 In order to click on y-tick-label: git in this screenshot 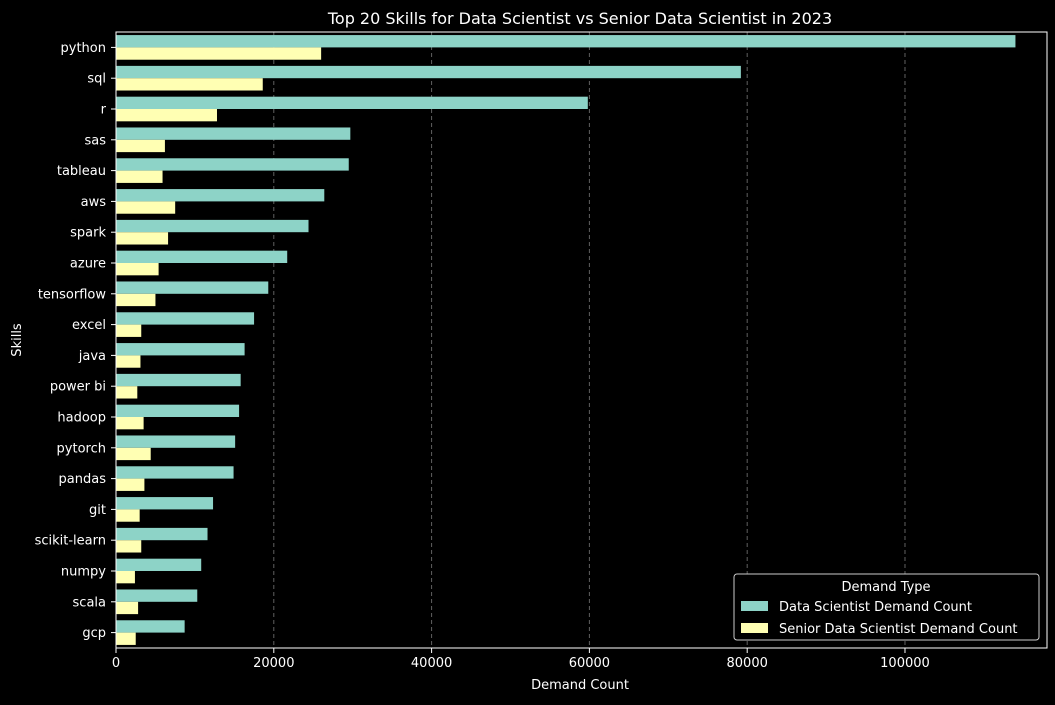, I will do `click(97, 510)`.